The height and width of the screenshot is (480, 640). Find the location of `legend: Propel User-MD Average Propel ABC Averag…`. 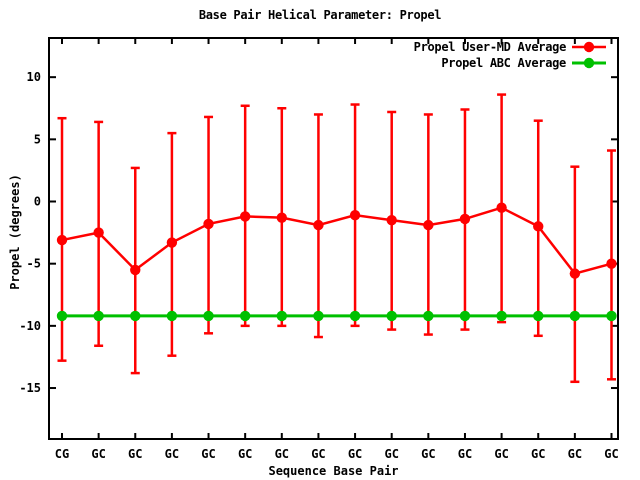

legend: Propel User-MD Average Propel ABC Averag… is located at coordinates (510, 55).